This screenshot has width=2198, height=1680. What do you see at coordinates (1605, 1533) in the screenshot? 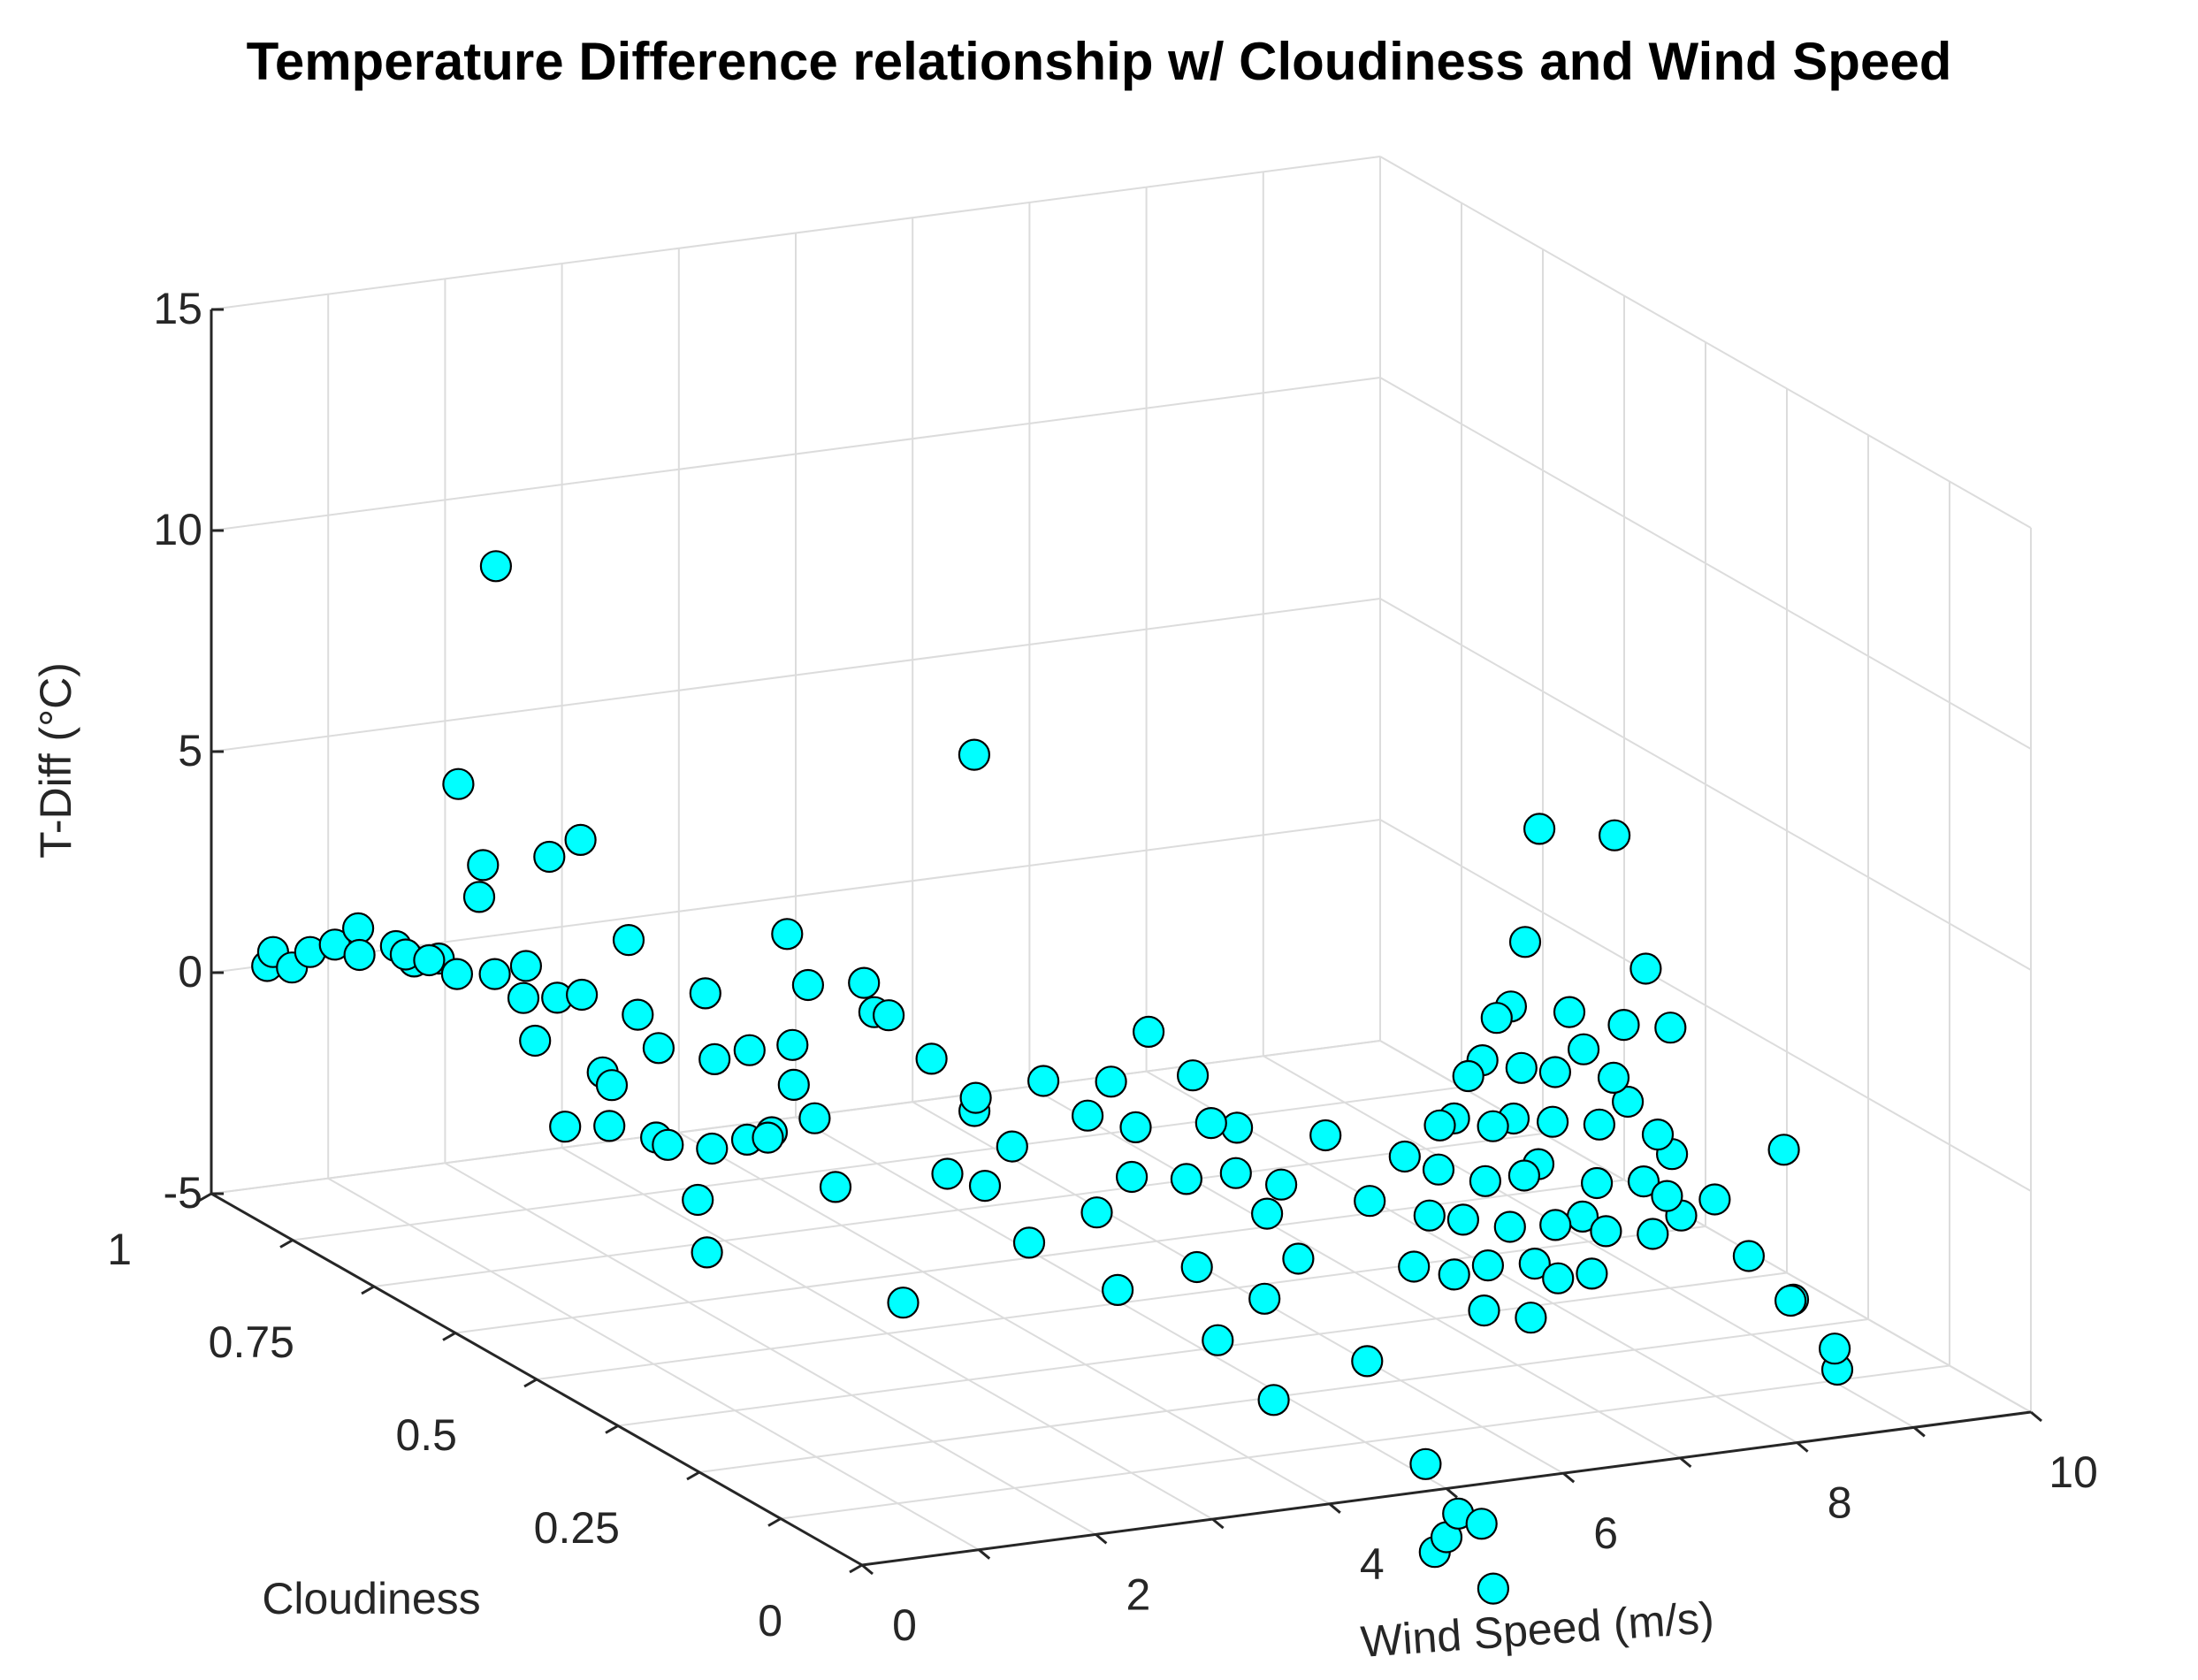
I see `x-tick-label: 6` at bounding box center [1605, 1533].